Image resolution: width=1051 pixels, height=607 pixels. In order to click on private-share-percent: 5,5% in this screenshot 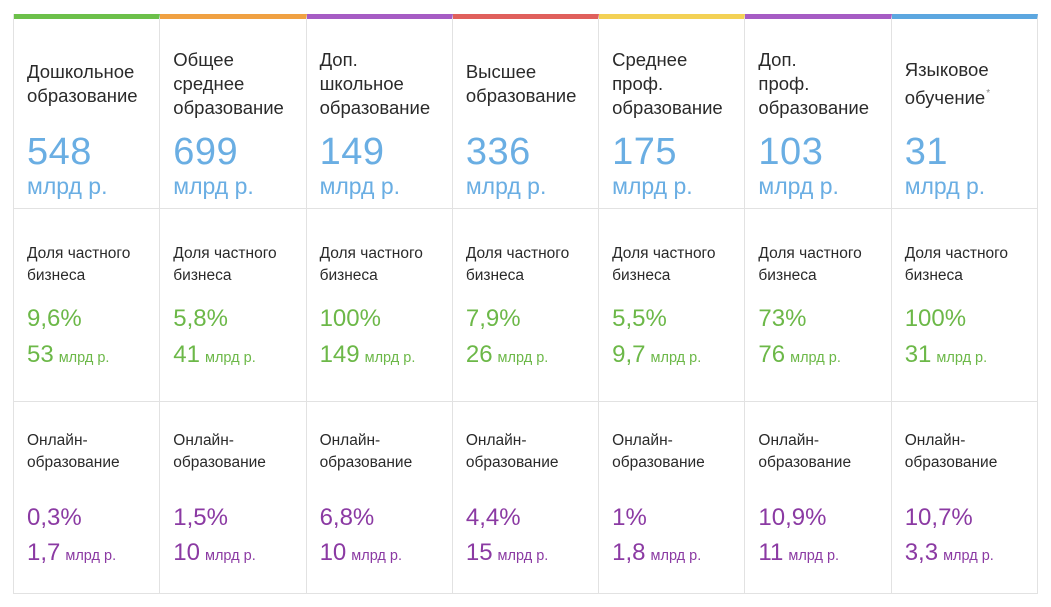, I will do `click(639, 318)`.